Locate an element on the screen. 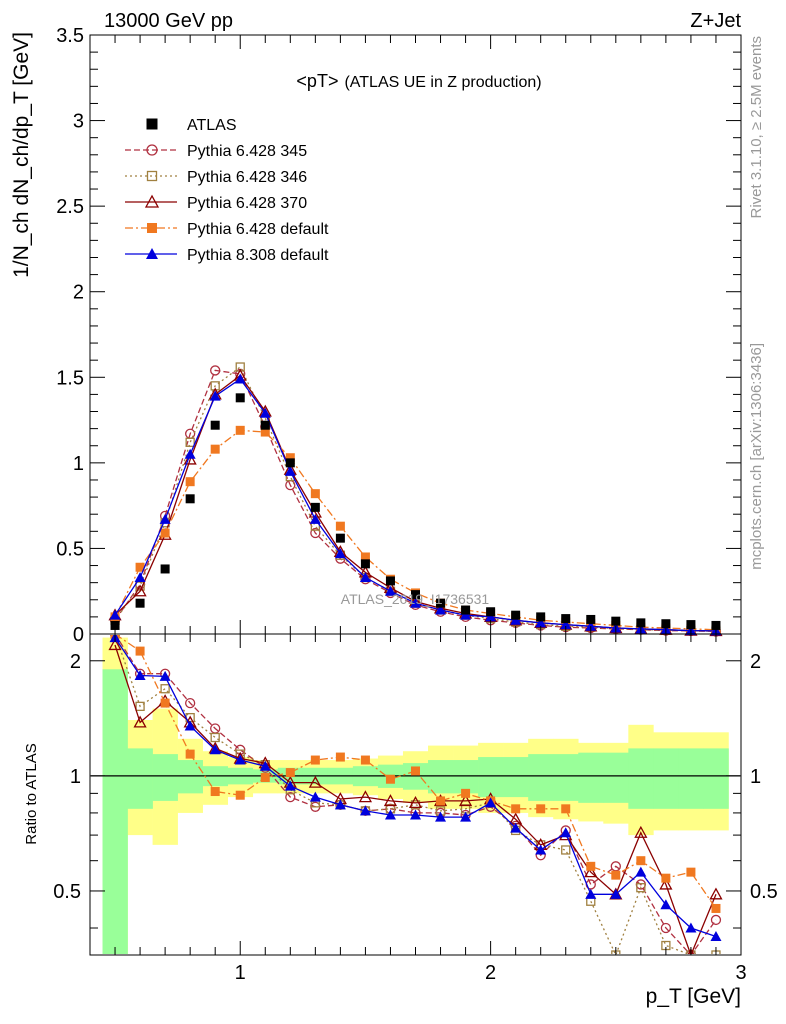  ratio-ytick-label-right: 1 is located at coordinates (755, 777).